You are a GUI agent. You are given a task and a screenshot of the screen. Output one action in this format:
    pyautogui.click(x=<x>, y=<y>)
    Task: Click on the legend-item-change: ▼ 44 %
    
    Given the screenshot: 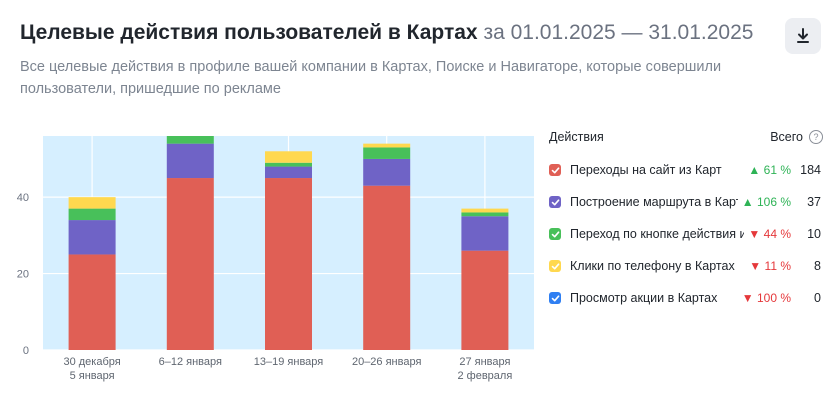 What is the action you would take?
    pyautogui.click(x=767, y=234)
    